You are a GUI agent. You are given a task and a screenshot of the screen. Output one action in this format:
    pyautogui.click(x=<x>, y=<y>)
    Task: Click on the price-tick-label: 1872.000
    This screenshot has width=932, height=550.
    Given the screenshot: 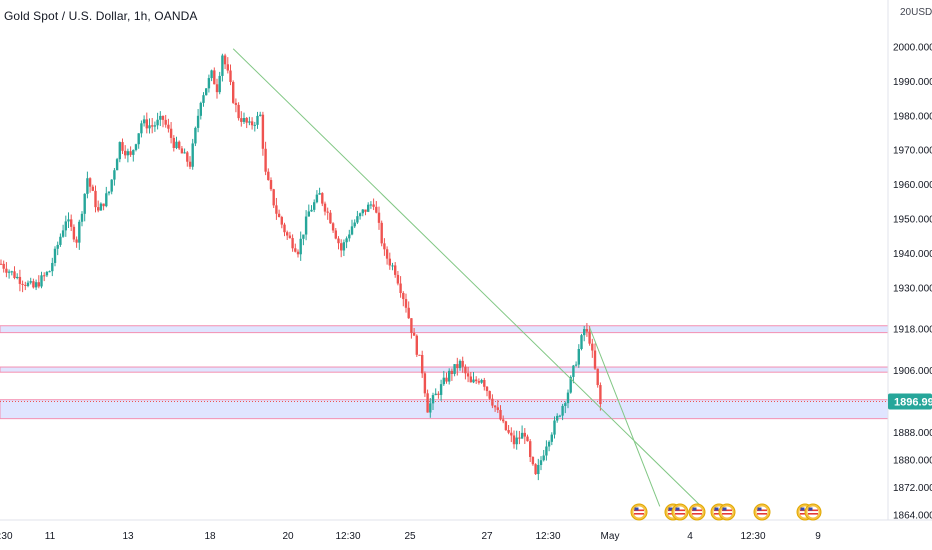 What is the action you would take?
    pyautogui.click(x=912, y=488)
    